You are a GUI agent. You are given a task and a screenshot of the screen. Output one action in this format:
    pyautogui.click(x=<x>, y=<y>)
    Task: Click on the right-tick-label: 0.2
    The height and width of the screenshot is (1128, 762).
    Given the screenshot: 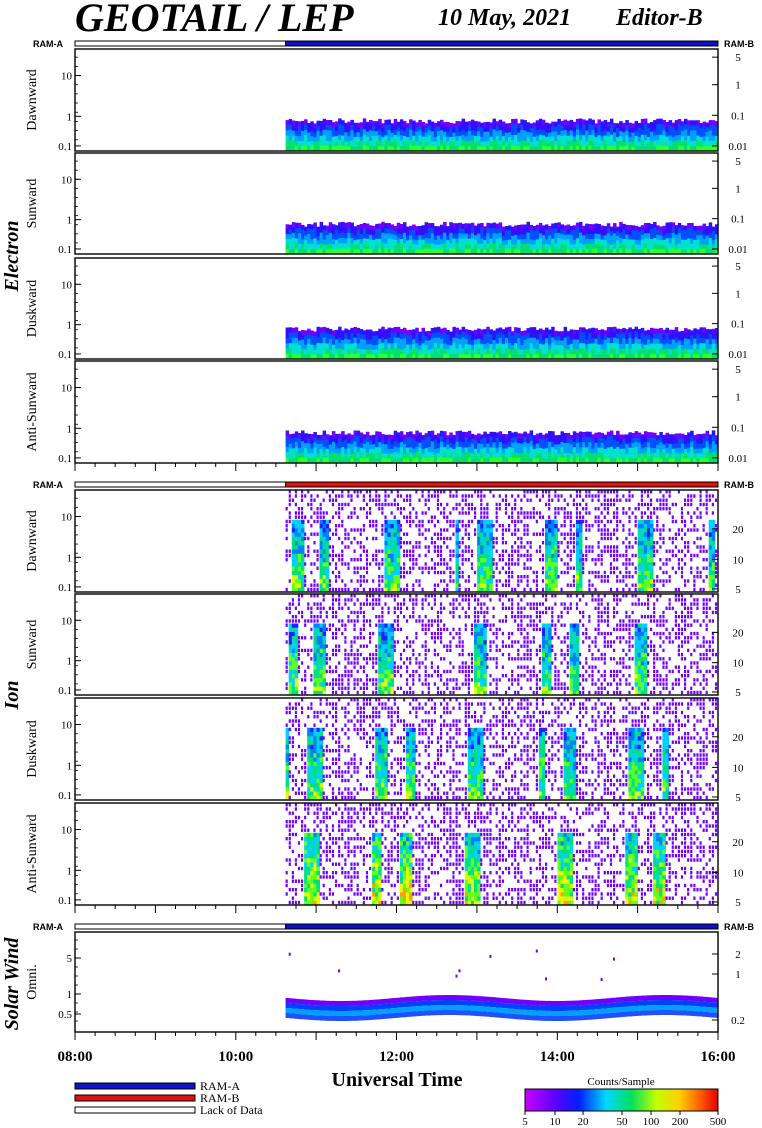 What is the action you would take?
    pyautogui.click(x=738, y=1021)
    